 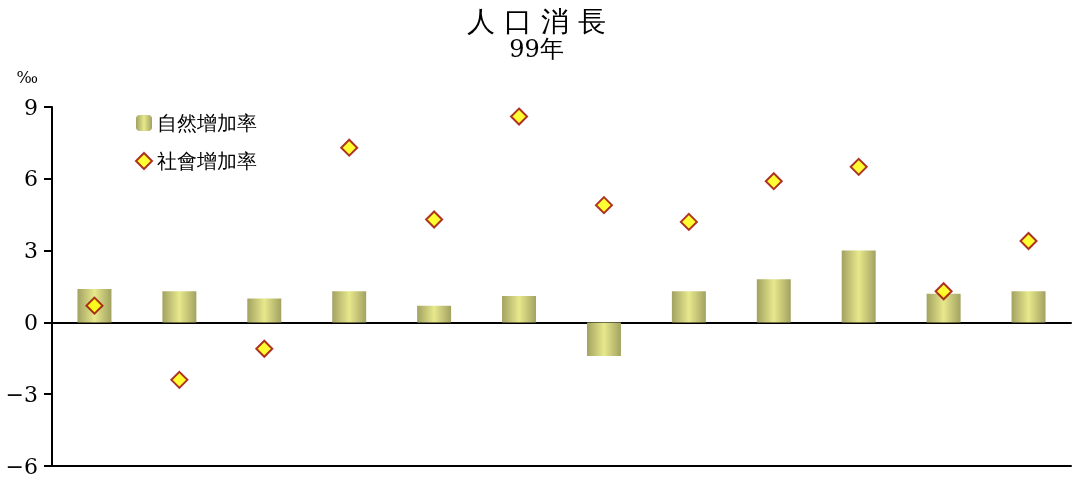 I want to click on y-tick-label: 9, so click(x=31, y=107).